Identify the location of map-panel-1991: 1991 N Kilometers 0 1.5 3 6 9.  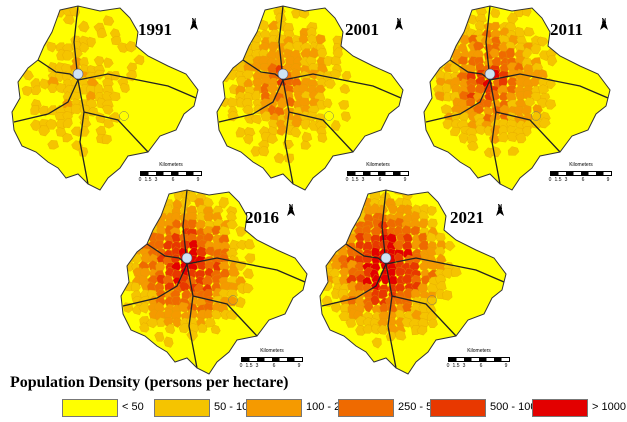
(108, 97).